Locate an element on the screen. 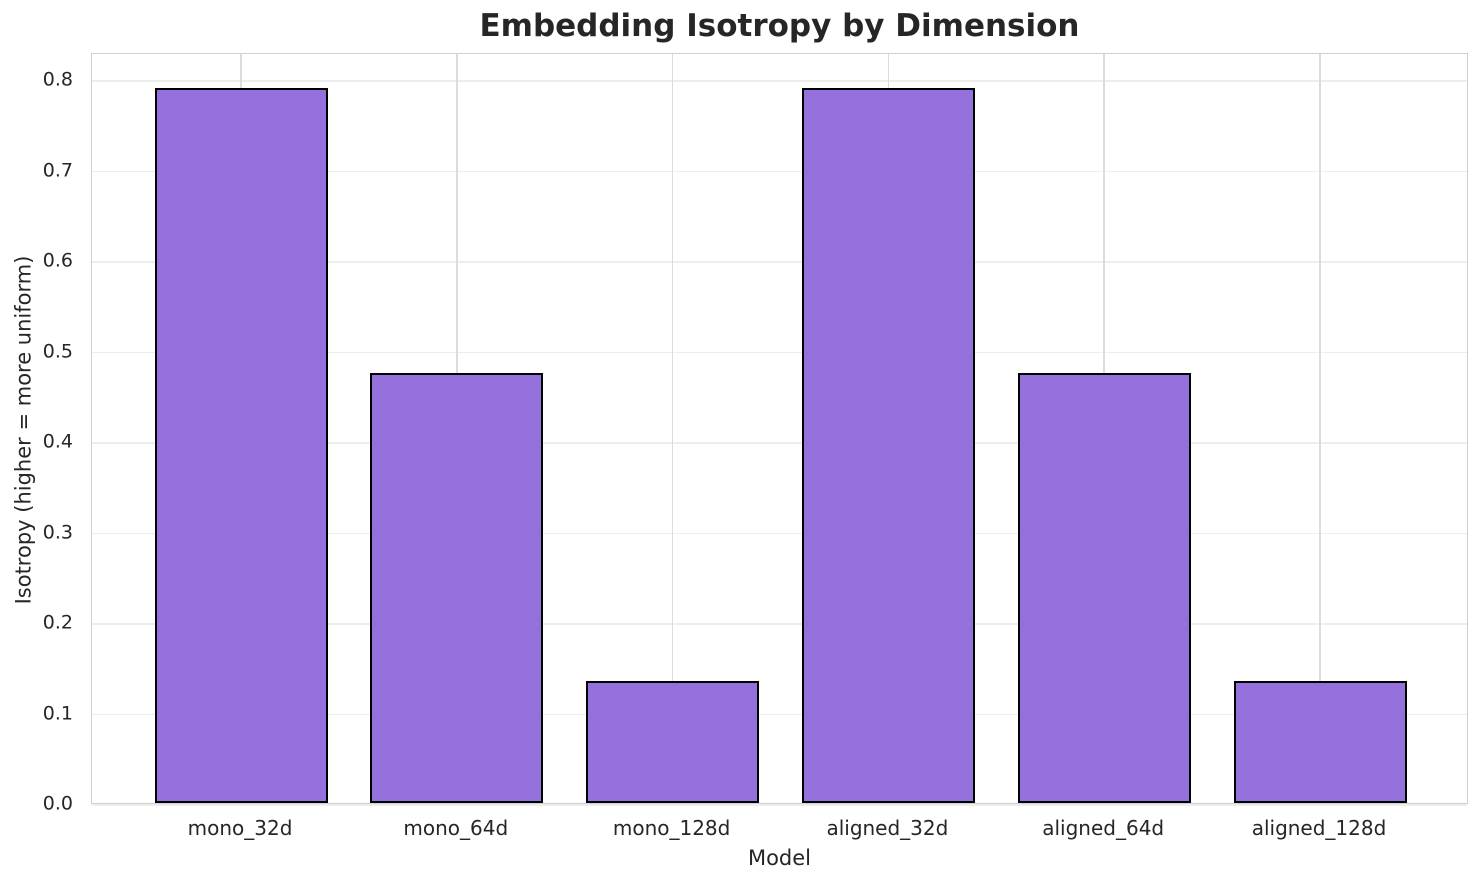  bar-aligned_32d is located at coordinates (888, 445).